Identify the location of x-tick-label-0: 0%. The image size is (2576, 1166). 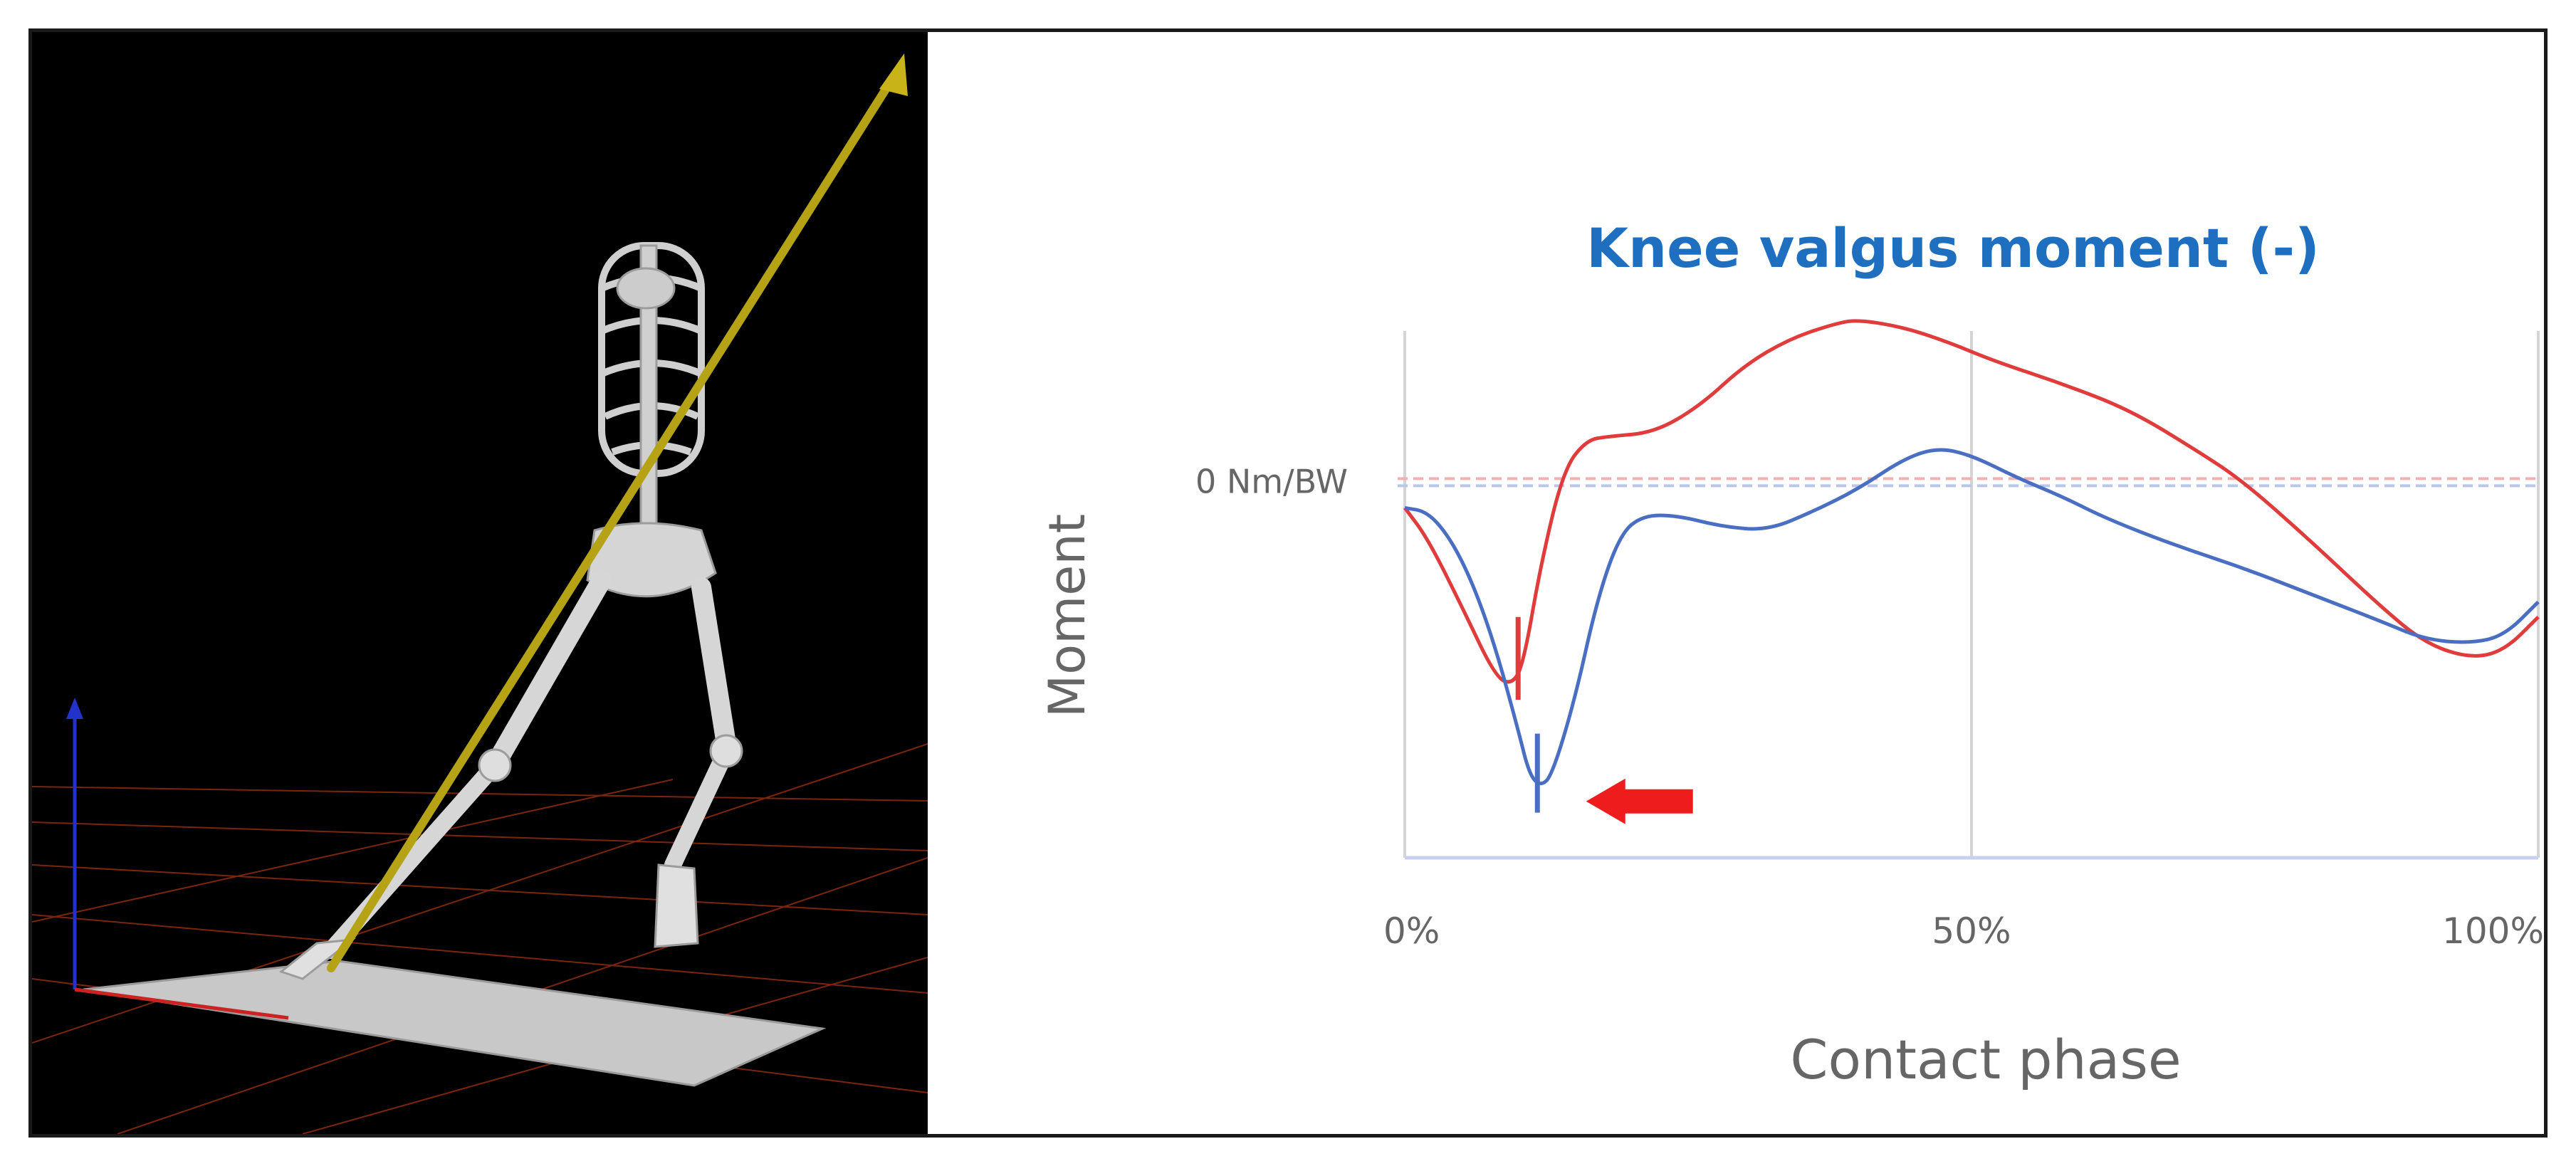
(1411, 931).